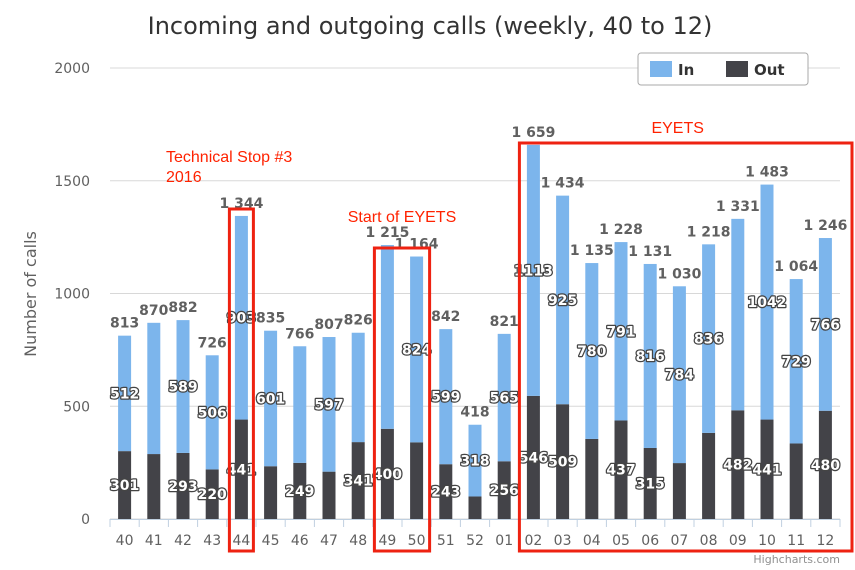 This screenshot has width=855, height=570. Describe the element at coordinates (445, 317) in the screenshot. I see `total-label-51: 842` at that location.